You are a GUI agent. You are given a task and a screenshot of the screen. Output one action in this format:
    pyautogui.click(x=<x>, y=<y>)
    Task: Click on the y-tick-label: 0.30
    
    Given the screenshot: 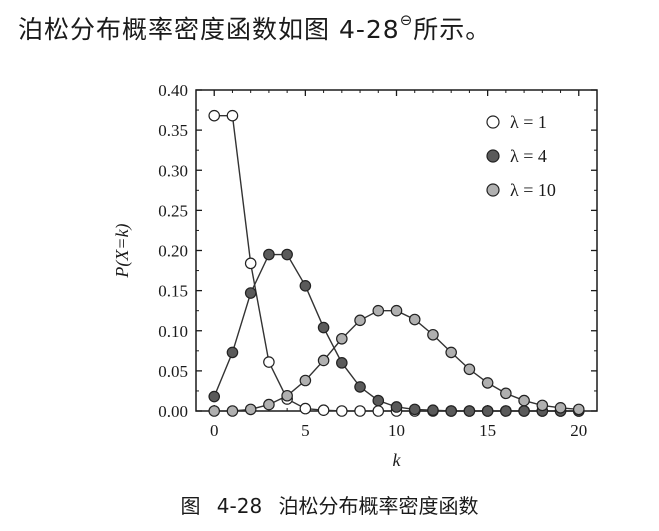 What is the action you would take?
    pyautogui.click(x=173, y=170)
    